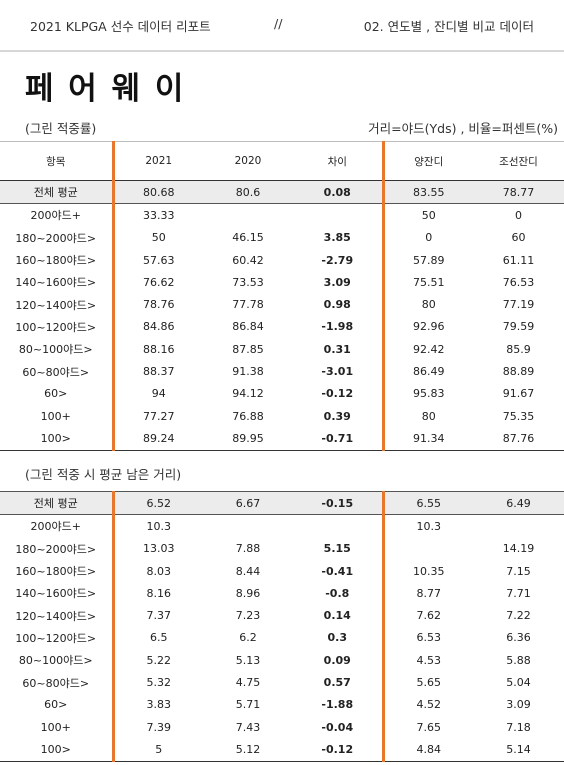 The height and width of the screenshot is (765, 564). I want to click on table-cell: 0.57, so click(339, 682).